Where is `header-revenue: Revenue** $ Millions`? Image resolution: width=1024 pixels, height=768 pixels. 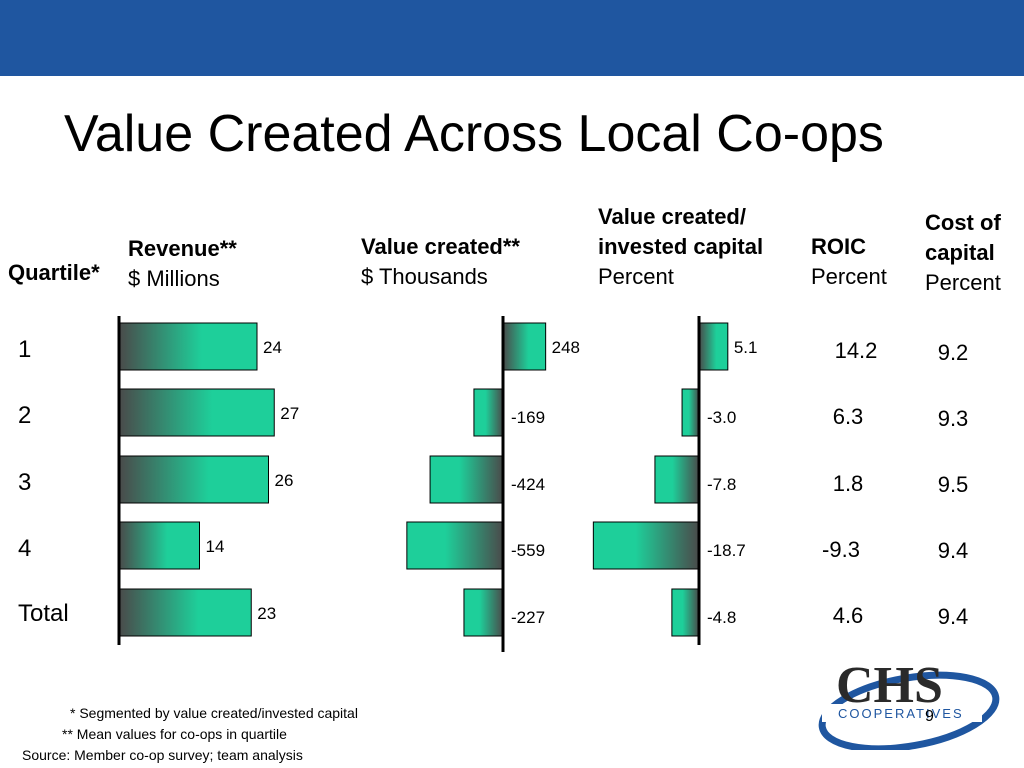 header-revenue: Revenue** $ Millions is located at coordinates (182, 263).